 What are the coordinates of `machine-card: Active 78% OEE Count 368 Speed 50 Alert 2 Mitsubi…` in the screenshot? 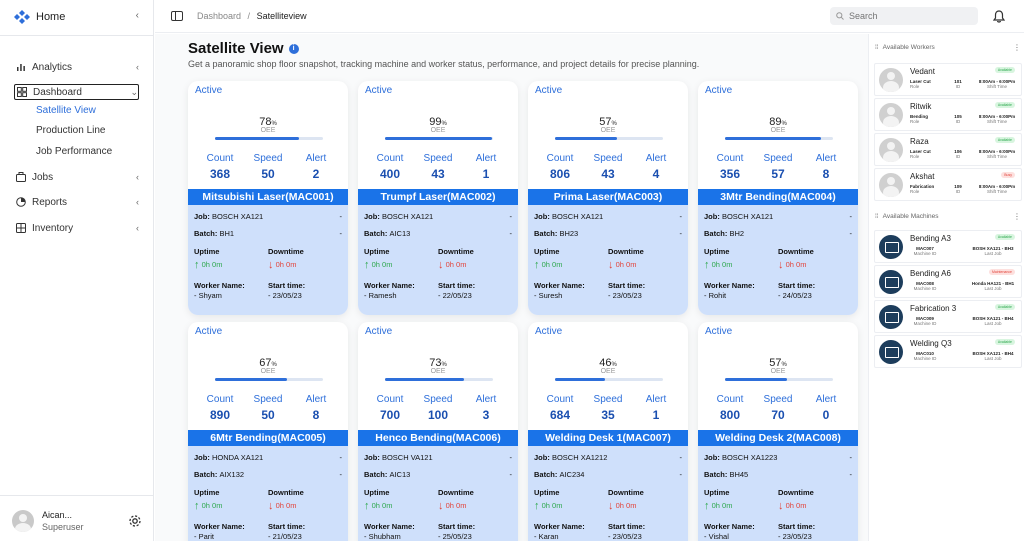 It's located at (268, 198).